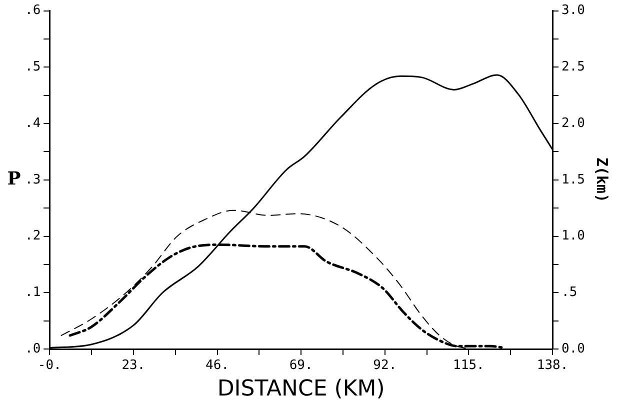 Image resolution: width=618 pixels, height=405 pixels. Describe the element at coordinates (574, 10) in the screenshot. I see `y2-tick-label: 3.0` at that location.